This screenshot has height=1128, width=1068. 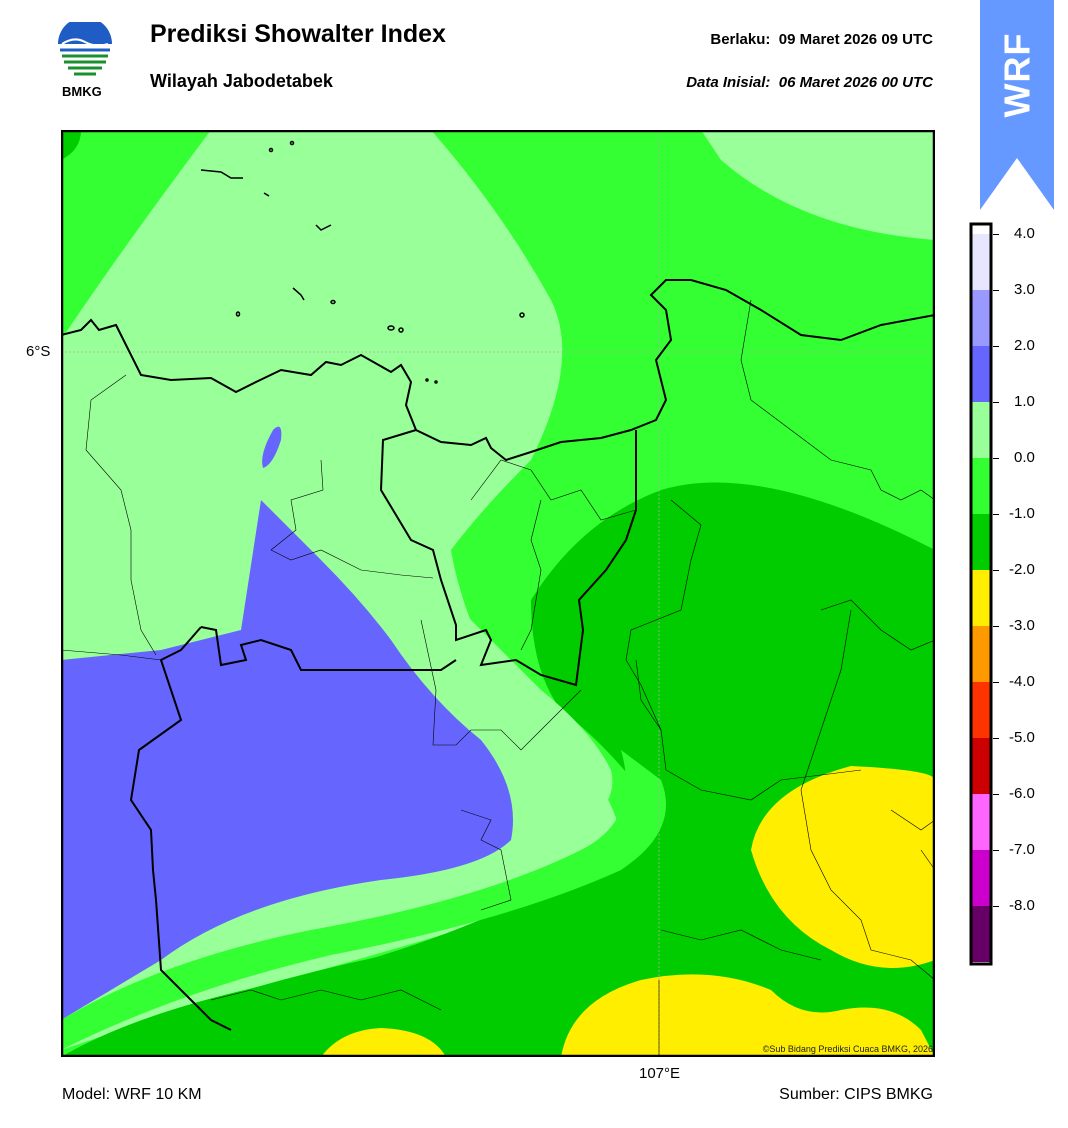 I want to click on colorbar-label: -3.0, so click(x=1022, y=625).